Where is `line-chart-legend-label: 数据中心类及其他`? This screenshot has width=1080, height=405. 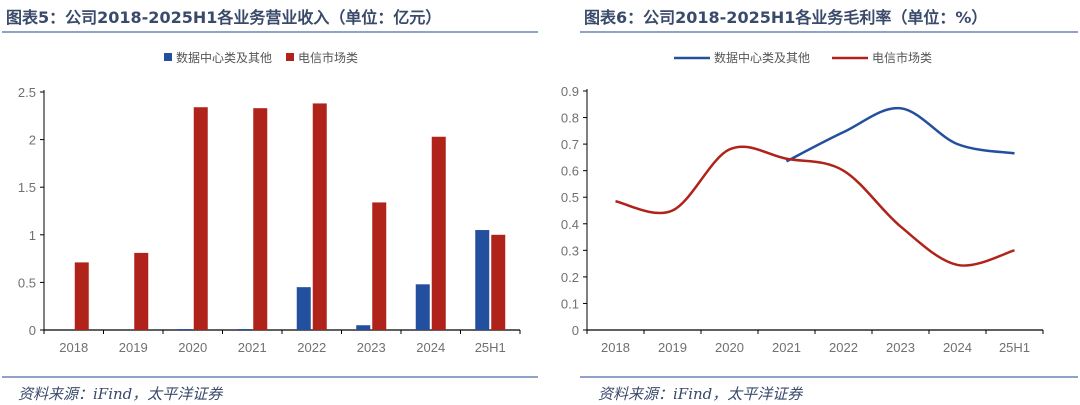 line-chart-legend-label: 数据中心类及其他 is located at coordinates (762, 57).